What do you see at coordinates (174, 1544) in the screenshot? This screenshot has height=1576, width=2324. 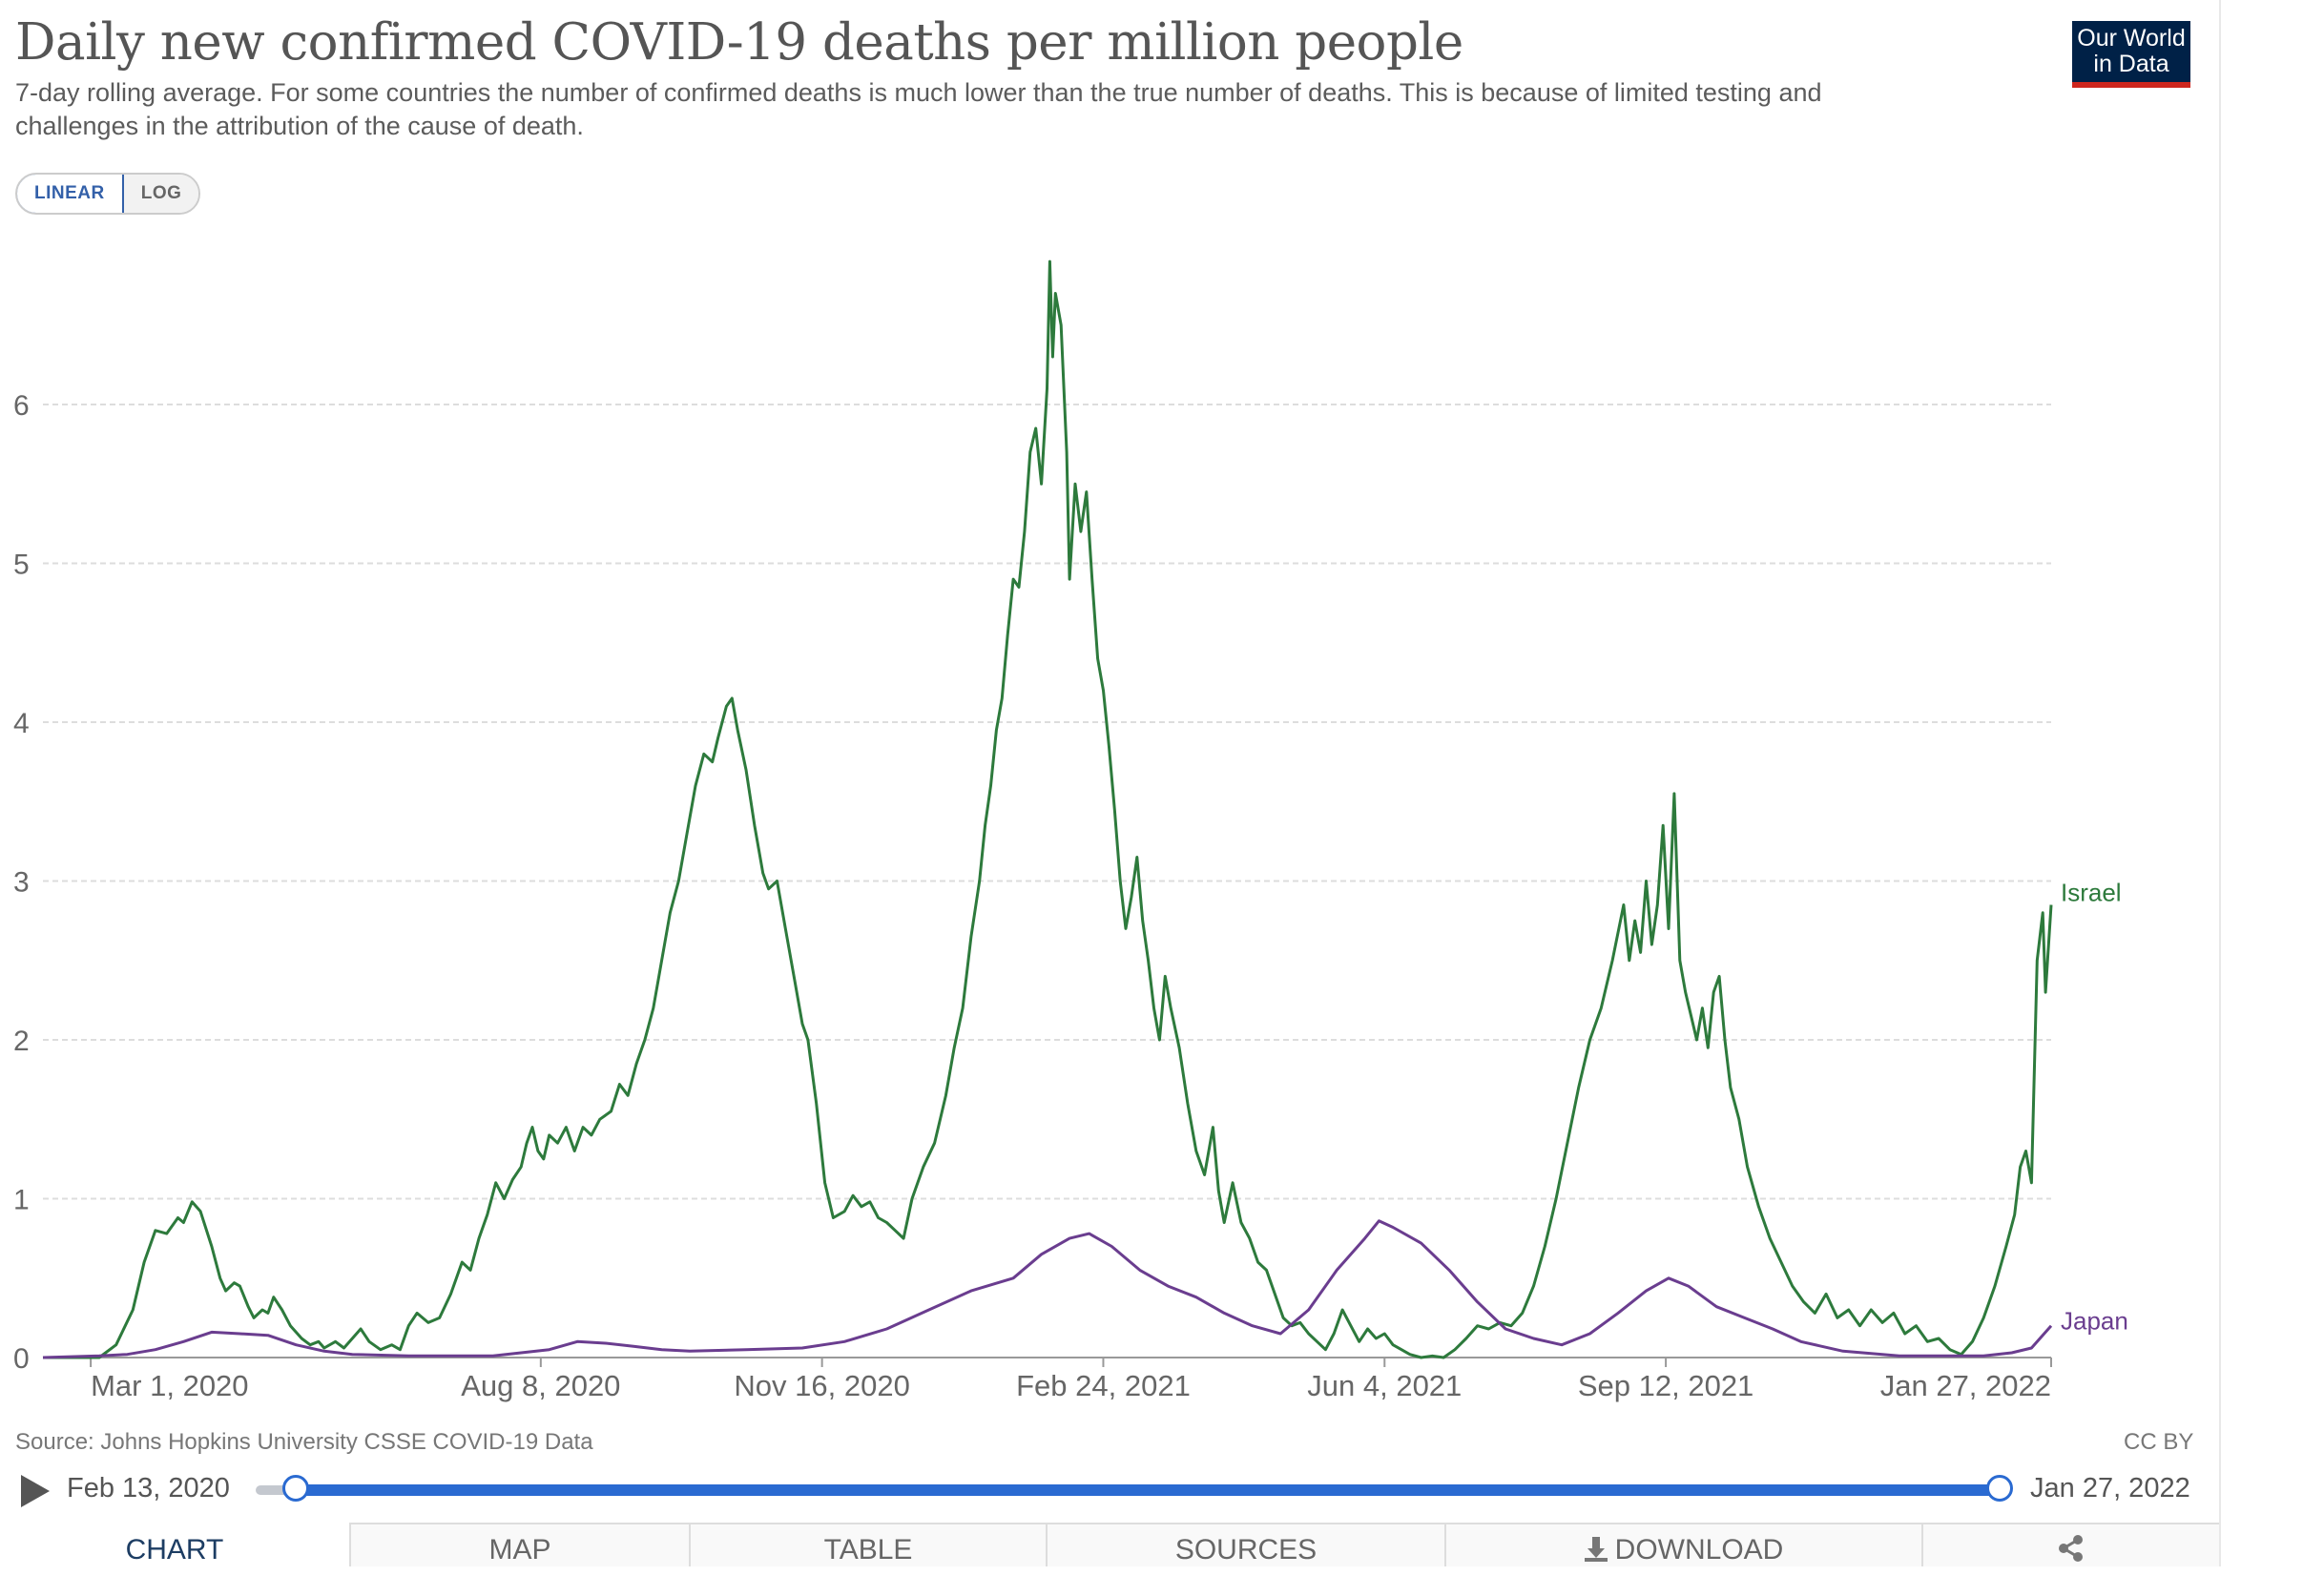 I see `tab-chart: CHART` at bounding box center [174, 1544].